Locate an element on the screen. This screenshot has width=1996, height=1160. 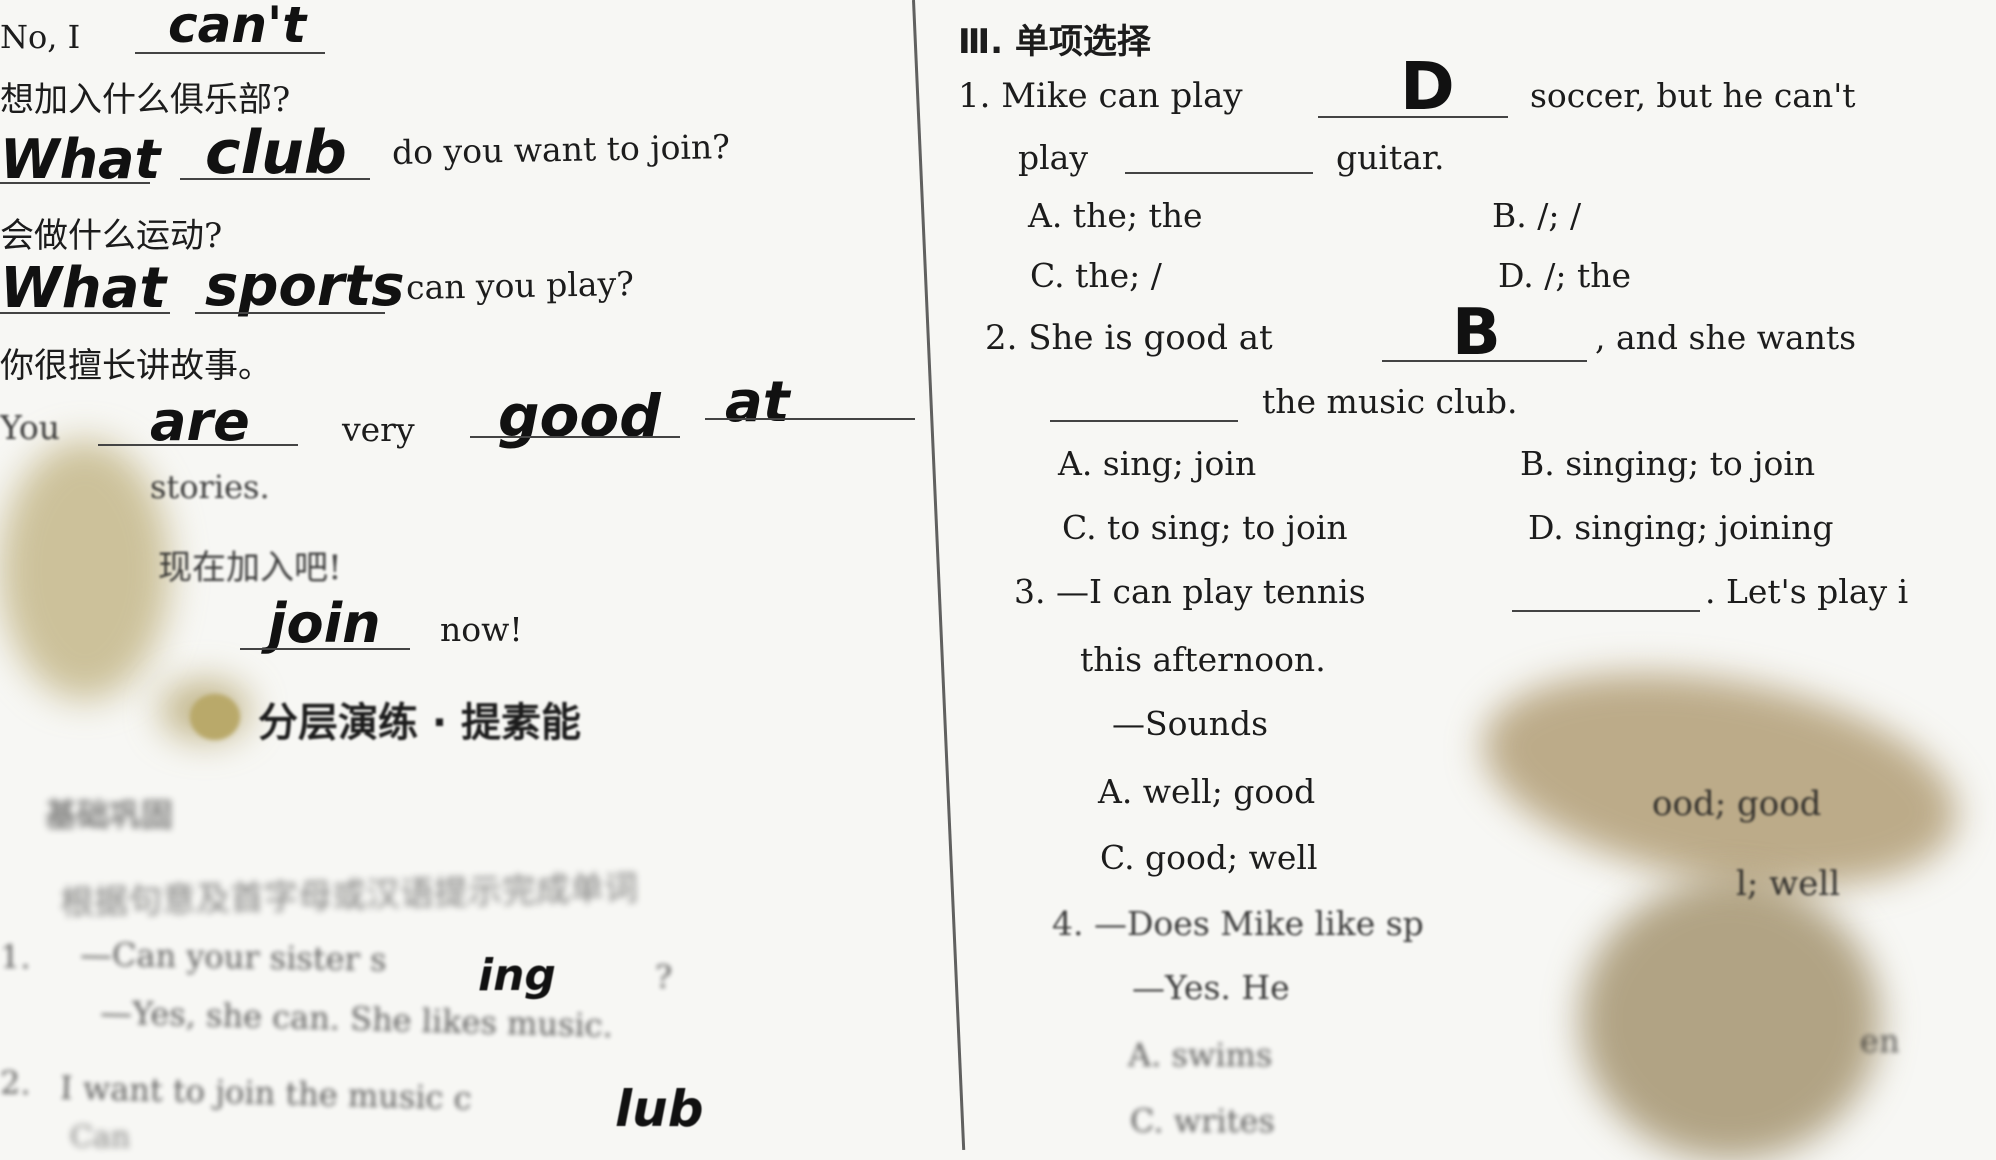
blank-4b is located at coordinates (575, 437).